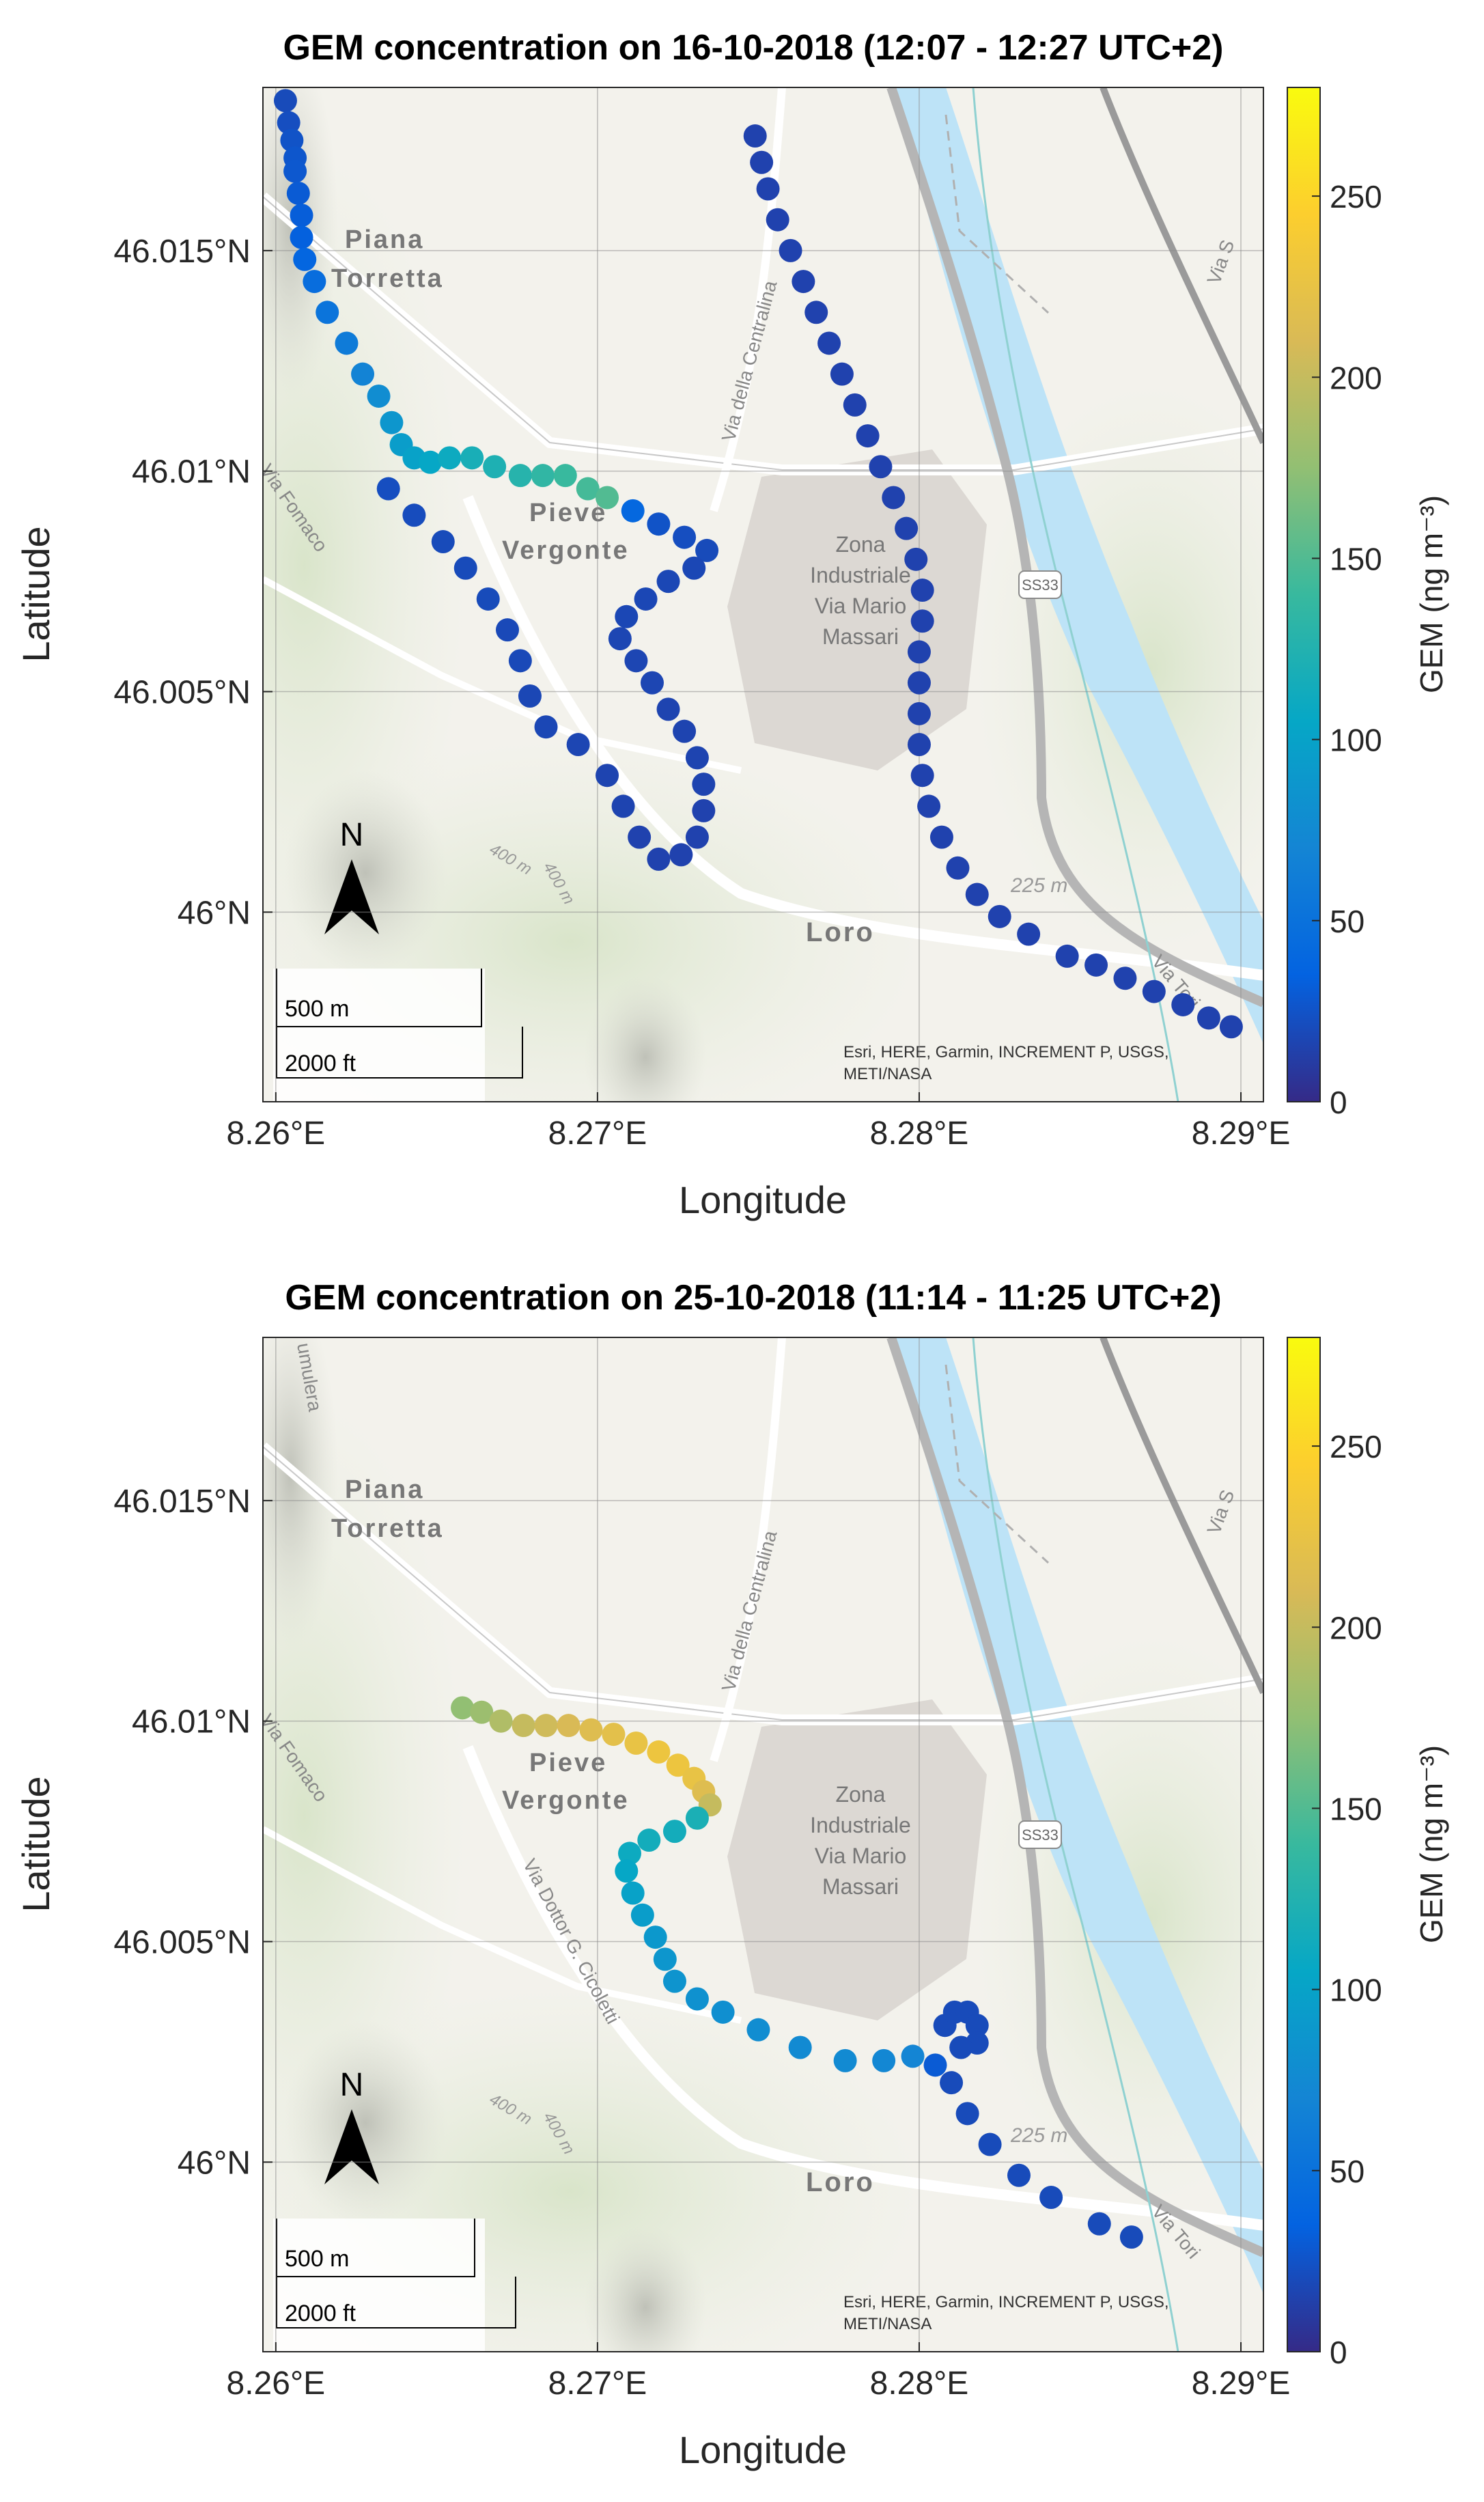 The height and width of the screenshot is (2502, 1484). I want to click on elevation-label: 225 m, so click(1038, 885).